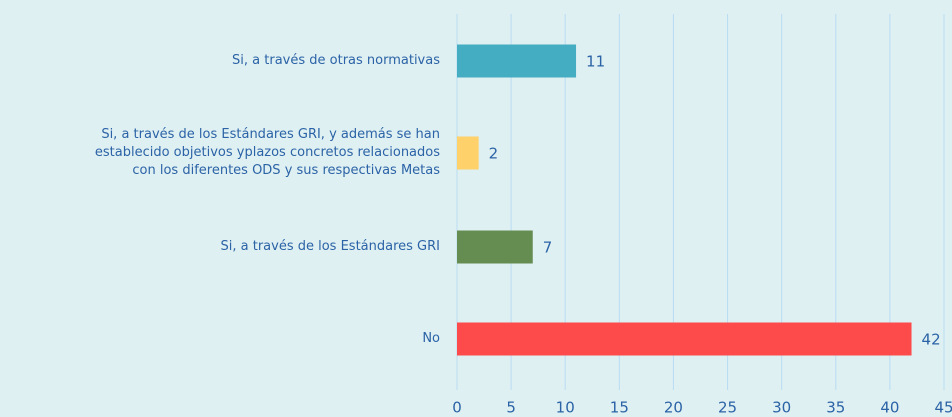 The image size is (952, 417). What do you see at coordinates (781, 408) in the screenshot?
I see `x-tick-label: 30` at bounding box center [781, 408].